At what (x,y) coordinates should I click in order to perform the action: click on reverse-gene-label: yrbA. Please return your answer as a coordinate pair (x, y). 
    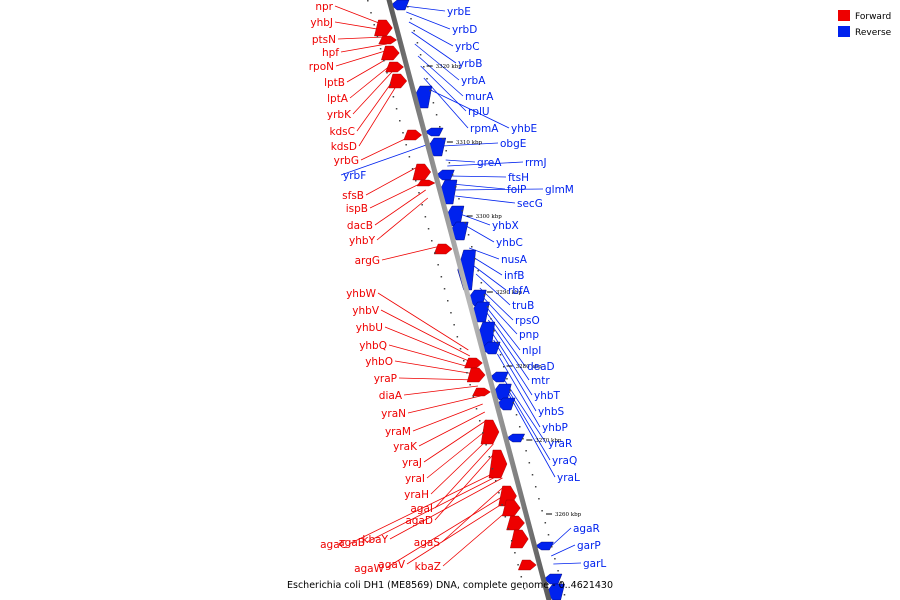
    Looking at the image, I should click on (473, 81).